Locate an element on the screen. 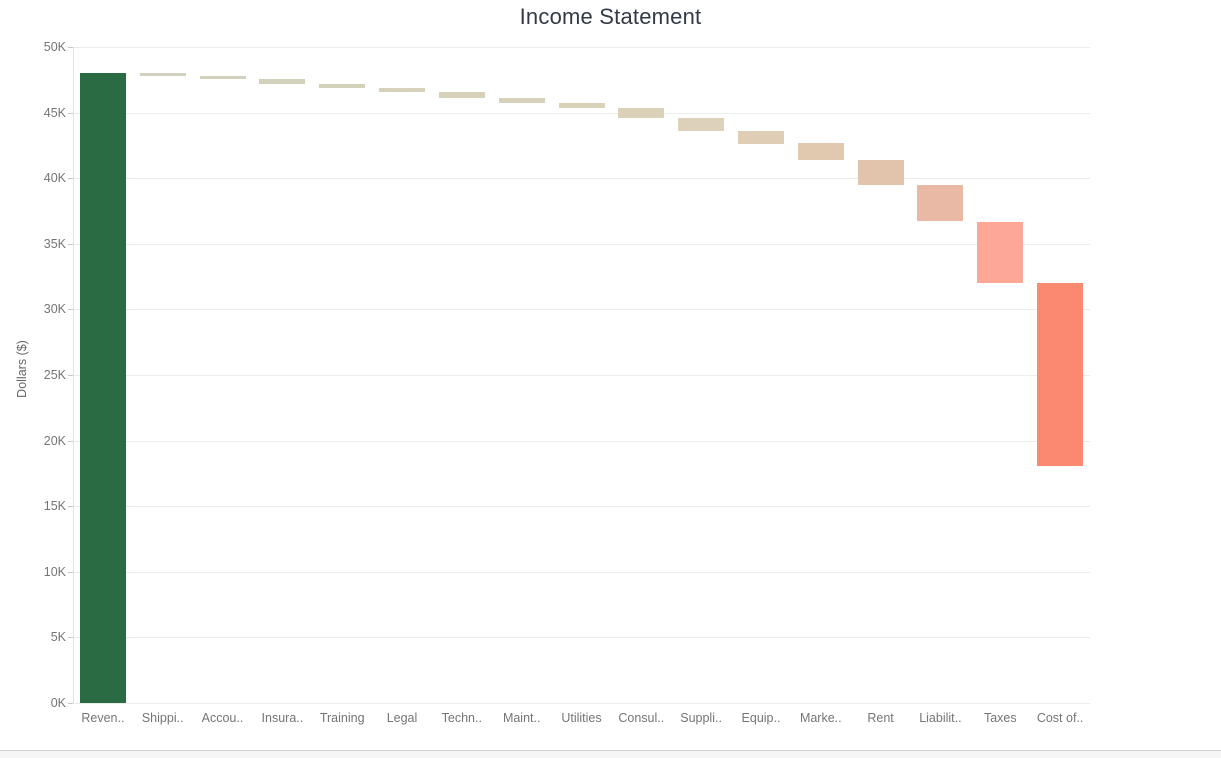  bar-techn is located at coordinates (461, 95).